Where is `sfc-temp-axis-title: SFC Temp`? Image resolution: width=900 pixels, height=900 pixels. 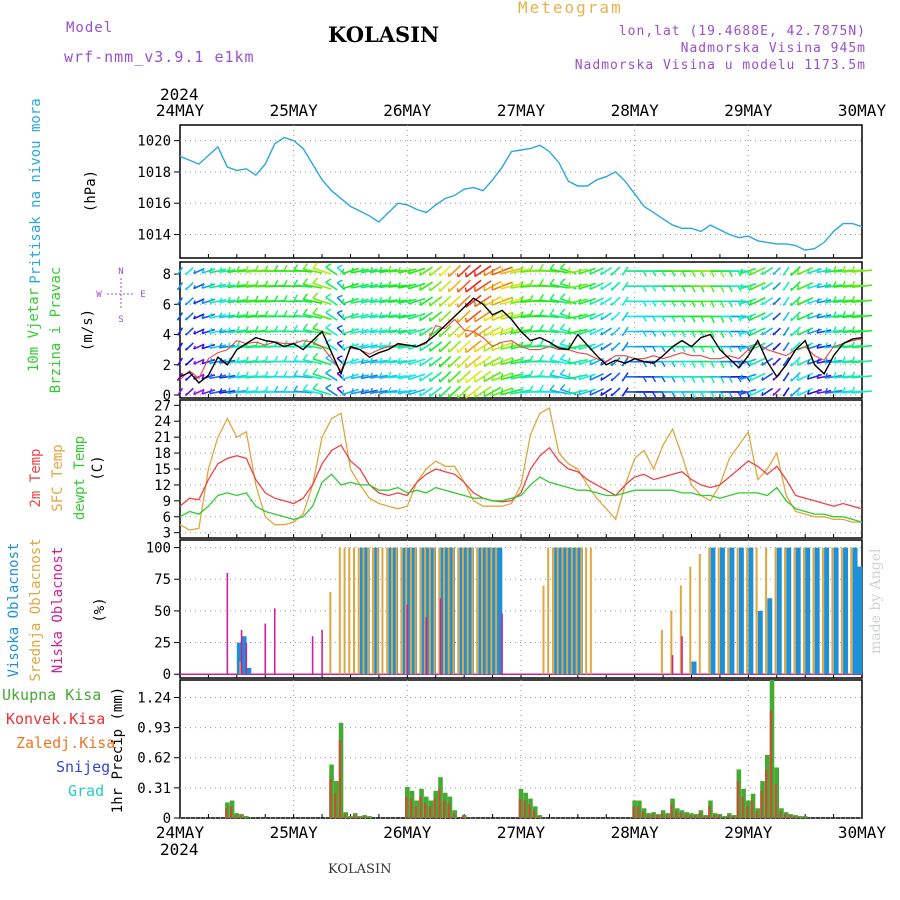
sfc-temp-axis-title: SFC Temp is located at coordinates (58, 477).